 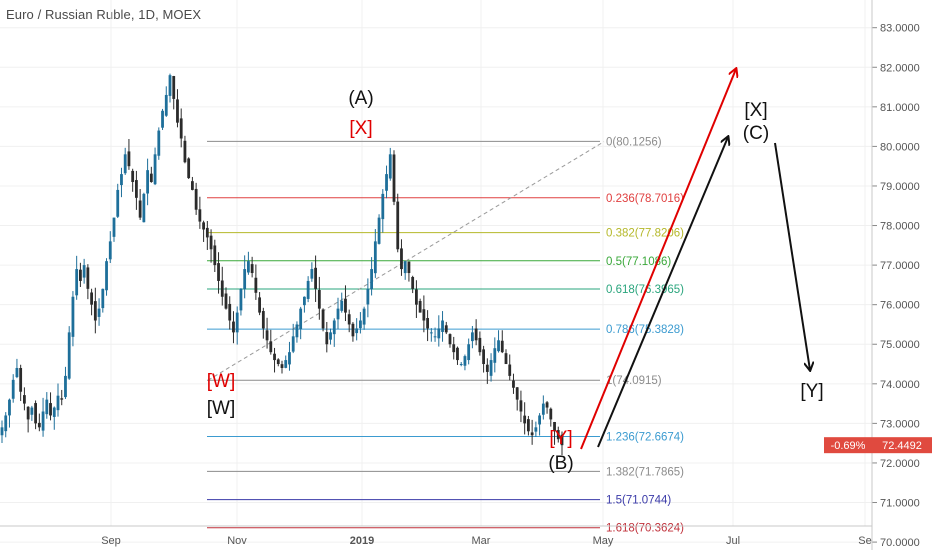 What do you see at coordinates (900, 108) in the screenshot?
I see `y-tick-label: 81.0000` at bounding box center [900, 108].